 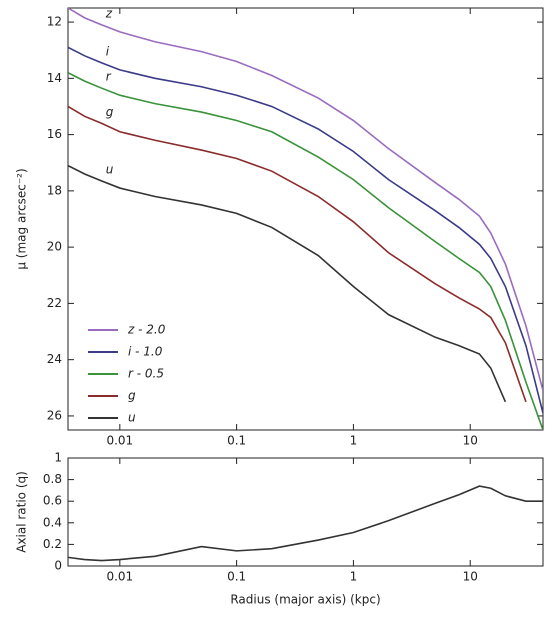 What do you see at coordinates (146, 330) in the screenshot?
I see `legend-label: z - 2.0` at bounding box center [146, 330].